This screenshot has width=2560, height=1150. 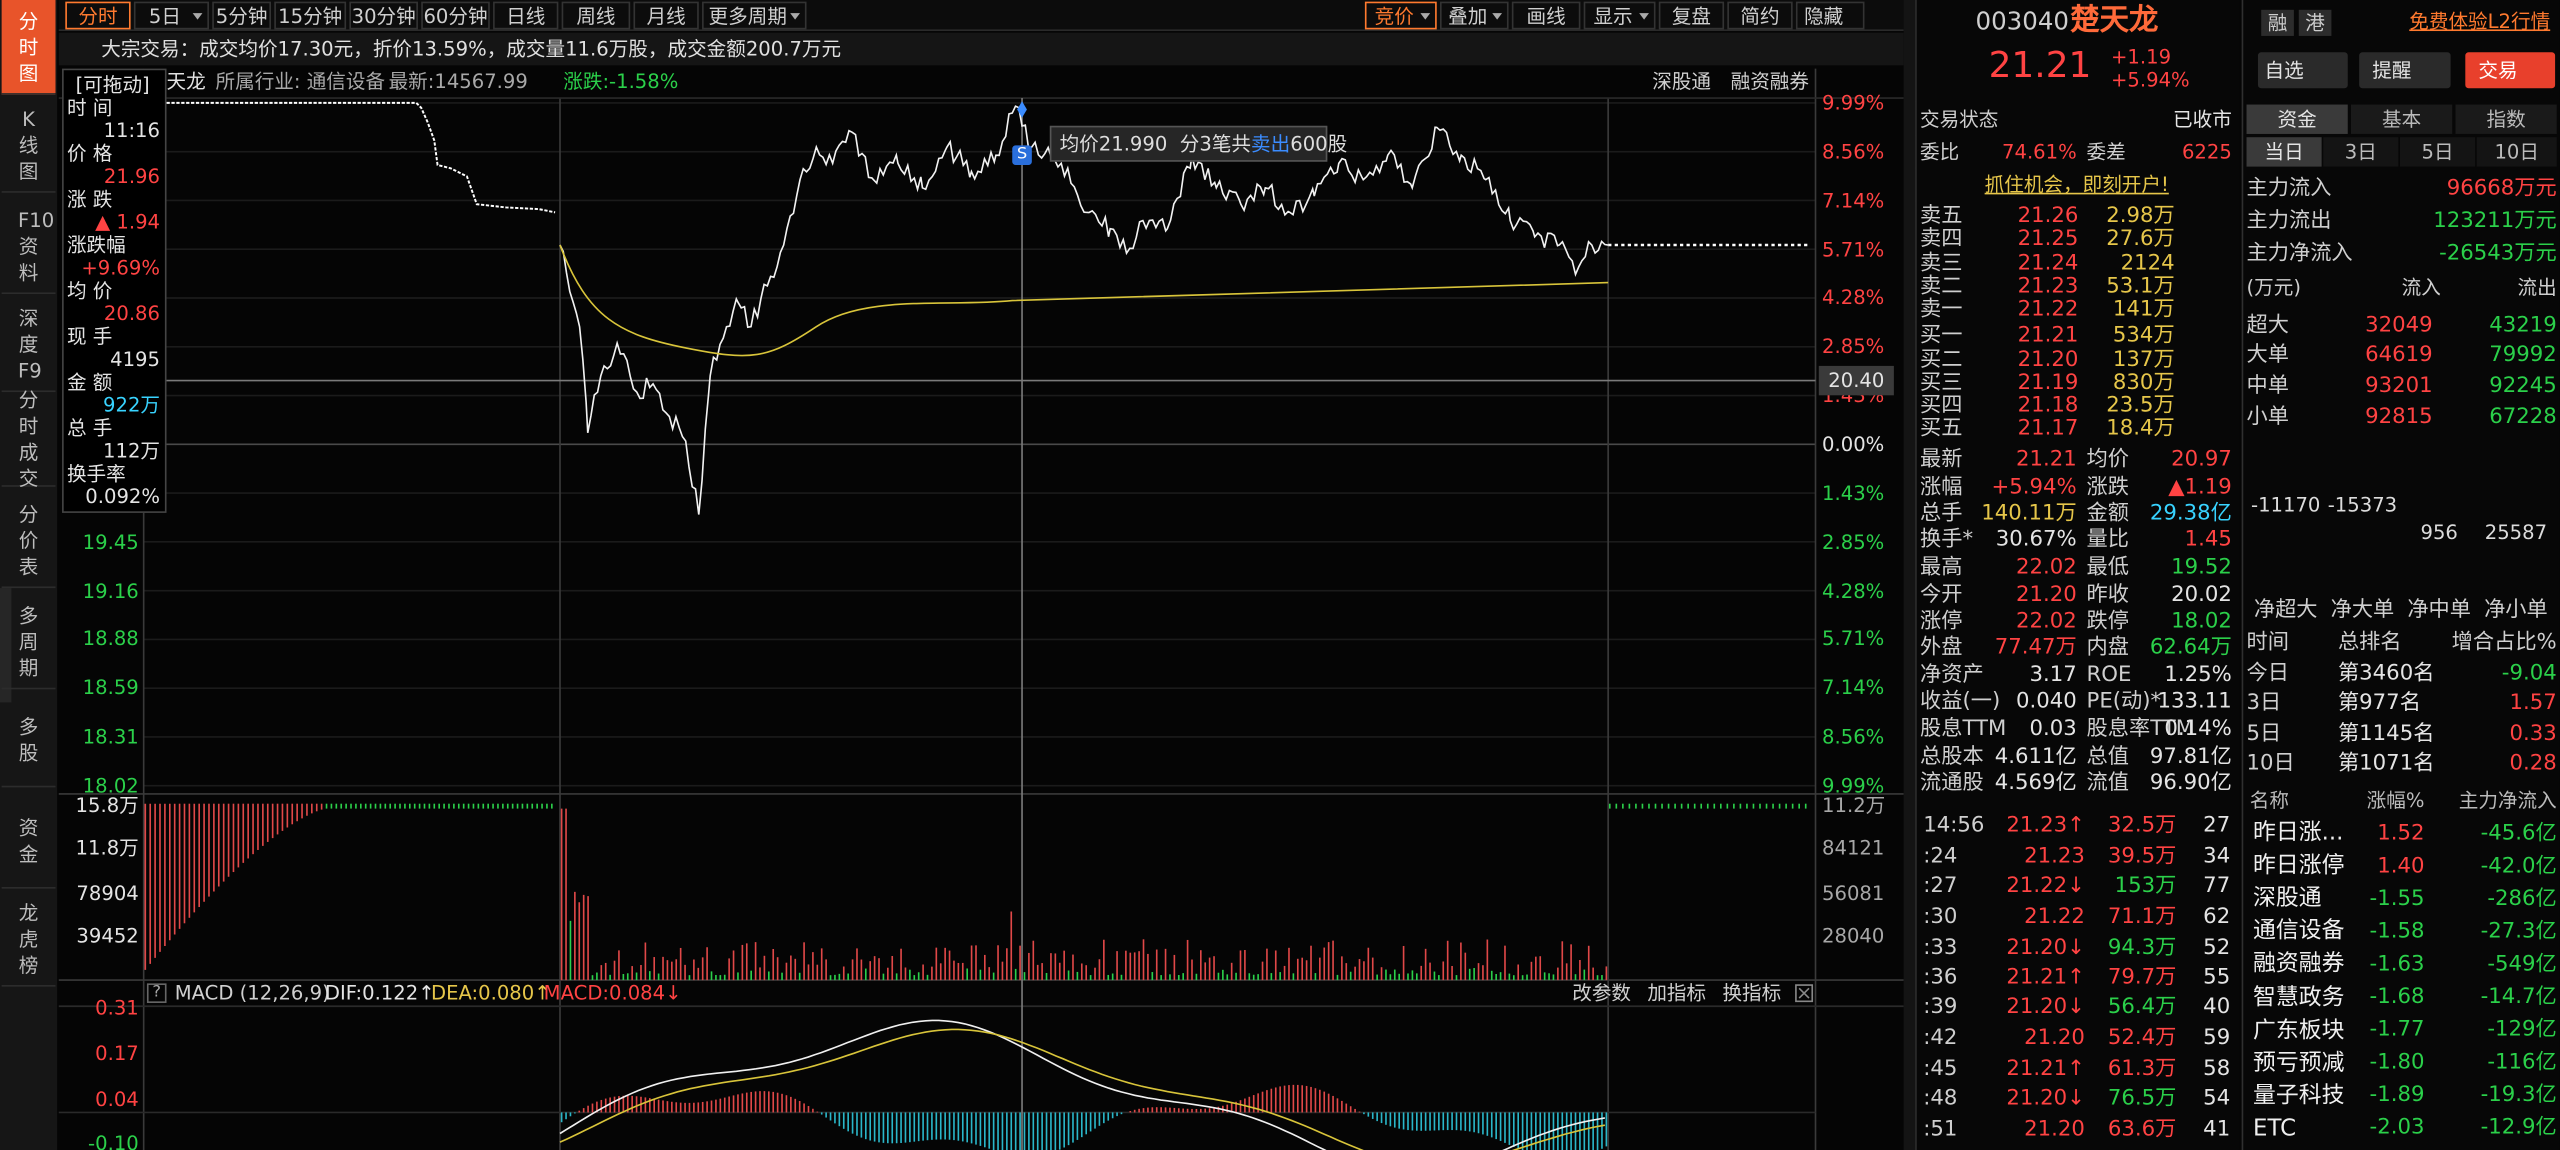 I want to click on sector-name: 预亏预减, so click(x=2299, y=1062).